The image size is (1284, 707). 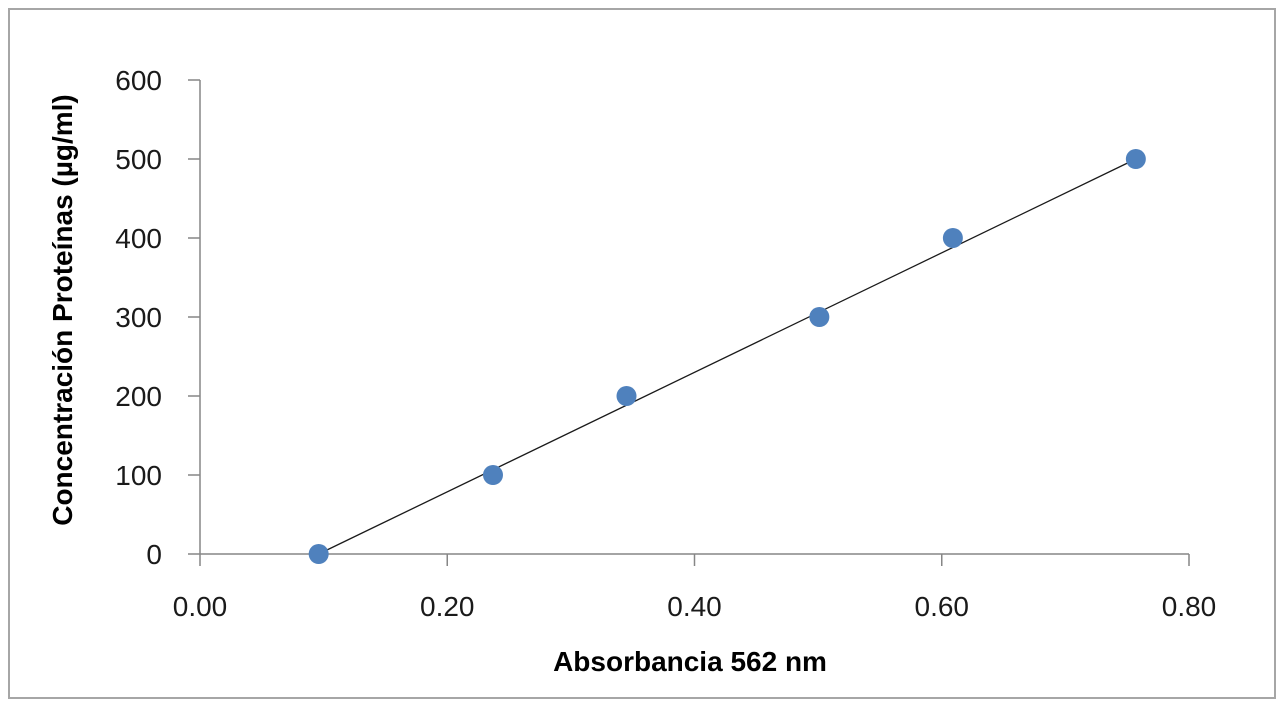 What do you see at coordinates (138, 159) in the screenshot?
I see `y-tick-label: 500` at bounding box center [138, 159].